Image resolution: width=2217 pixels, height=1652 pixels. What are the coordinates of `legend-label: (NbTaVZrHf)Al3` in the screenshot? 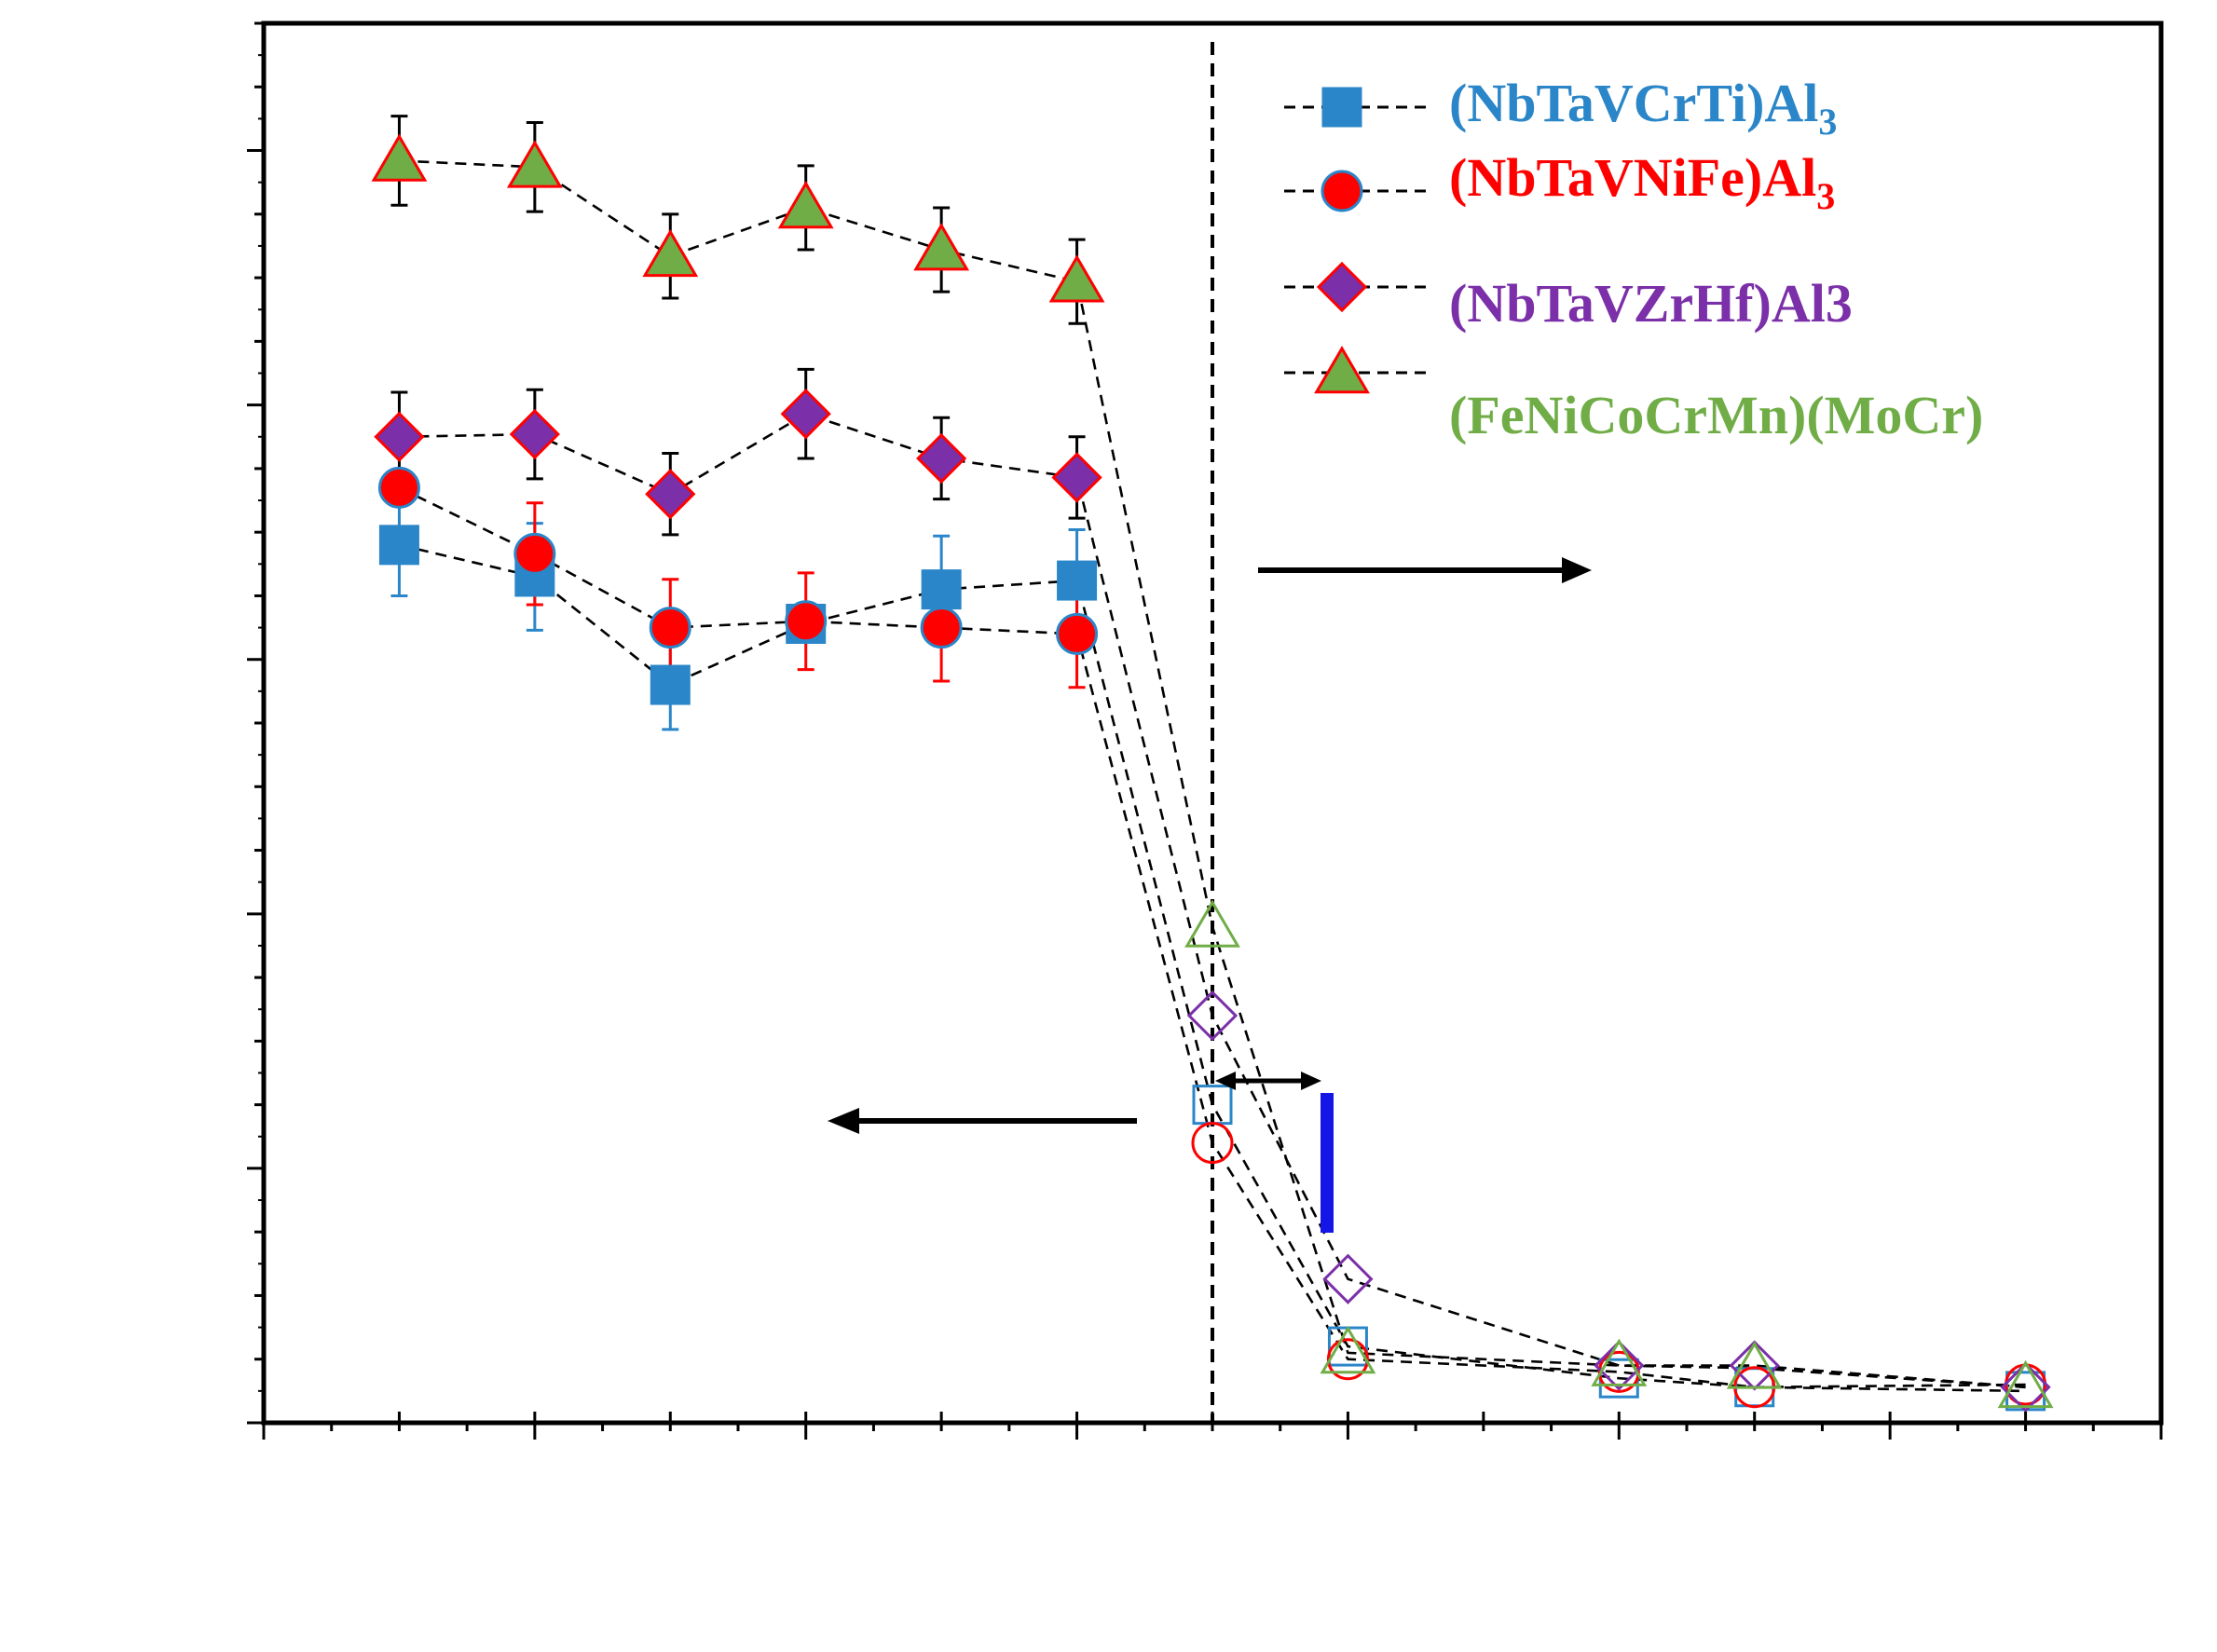 It's located at (1651, 303).